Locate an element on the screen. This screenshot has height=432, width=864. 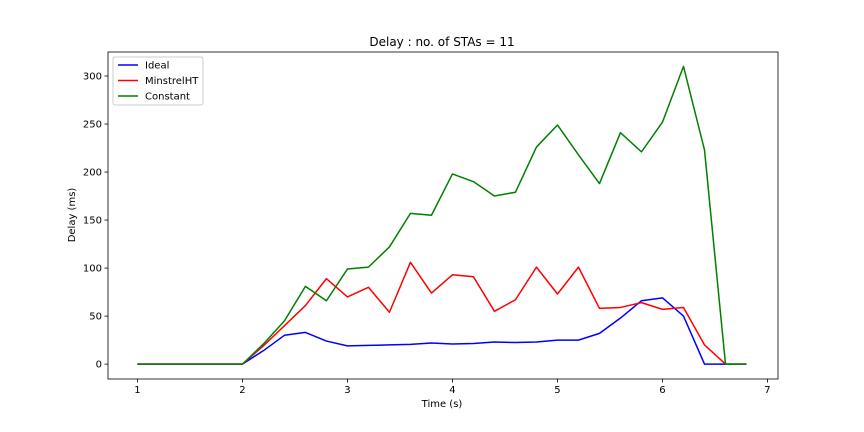
legend-label-ideal: Ideal is located at coordinates (157, 66).